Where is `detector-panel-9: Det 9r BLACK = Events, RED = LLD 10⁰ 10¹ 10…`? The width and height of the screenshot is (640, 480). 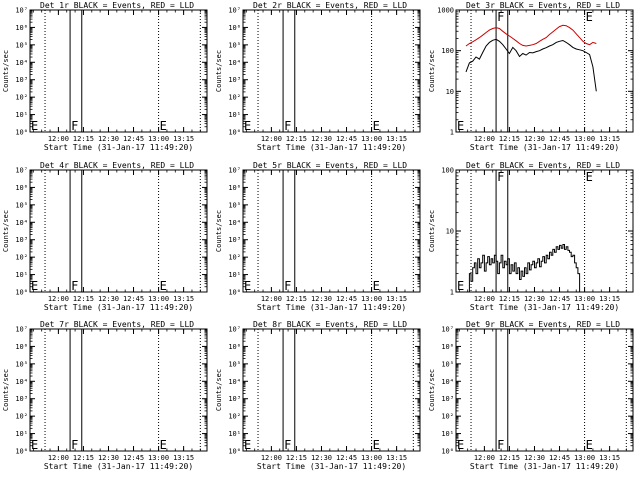
detector-panel-9: Det 9r BLACK = Events, RED = LLD 10⁰ 10¹ 10… is located at coordinates (531, 395).